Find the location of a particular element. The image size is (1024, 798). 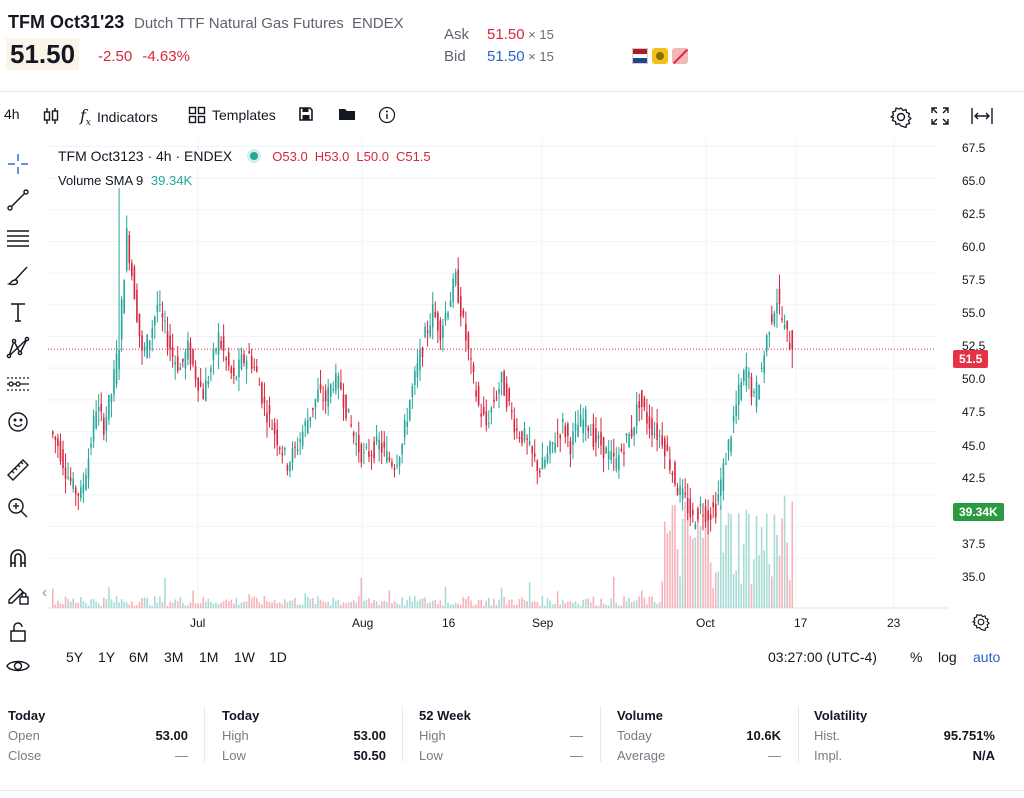

x-tick: 16 is located at coordinates (449, 623).